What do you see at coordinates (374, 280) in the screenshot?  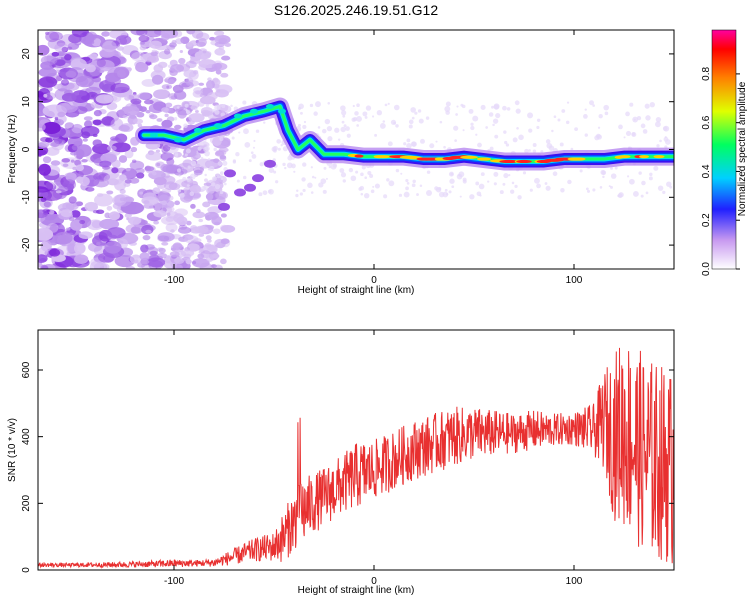 I see `spectrogram-xtick-label: 0` at bounding box center [374, 280].